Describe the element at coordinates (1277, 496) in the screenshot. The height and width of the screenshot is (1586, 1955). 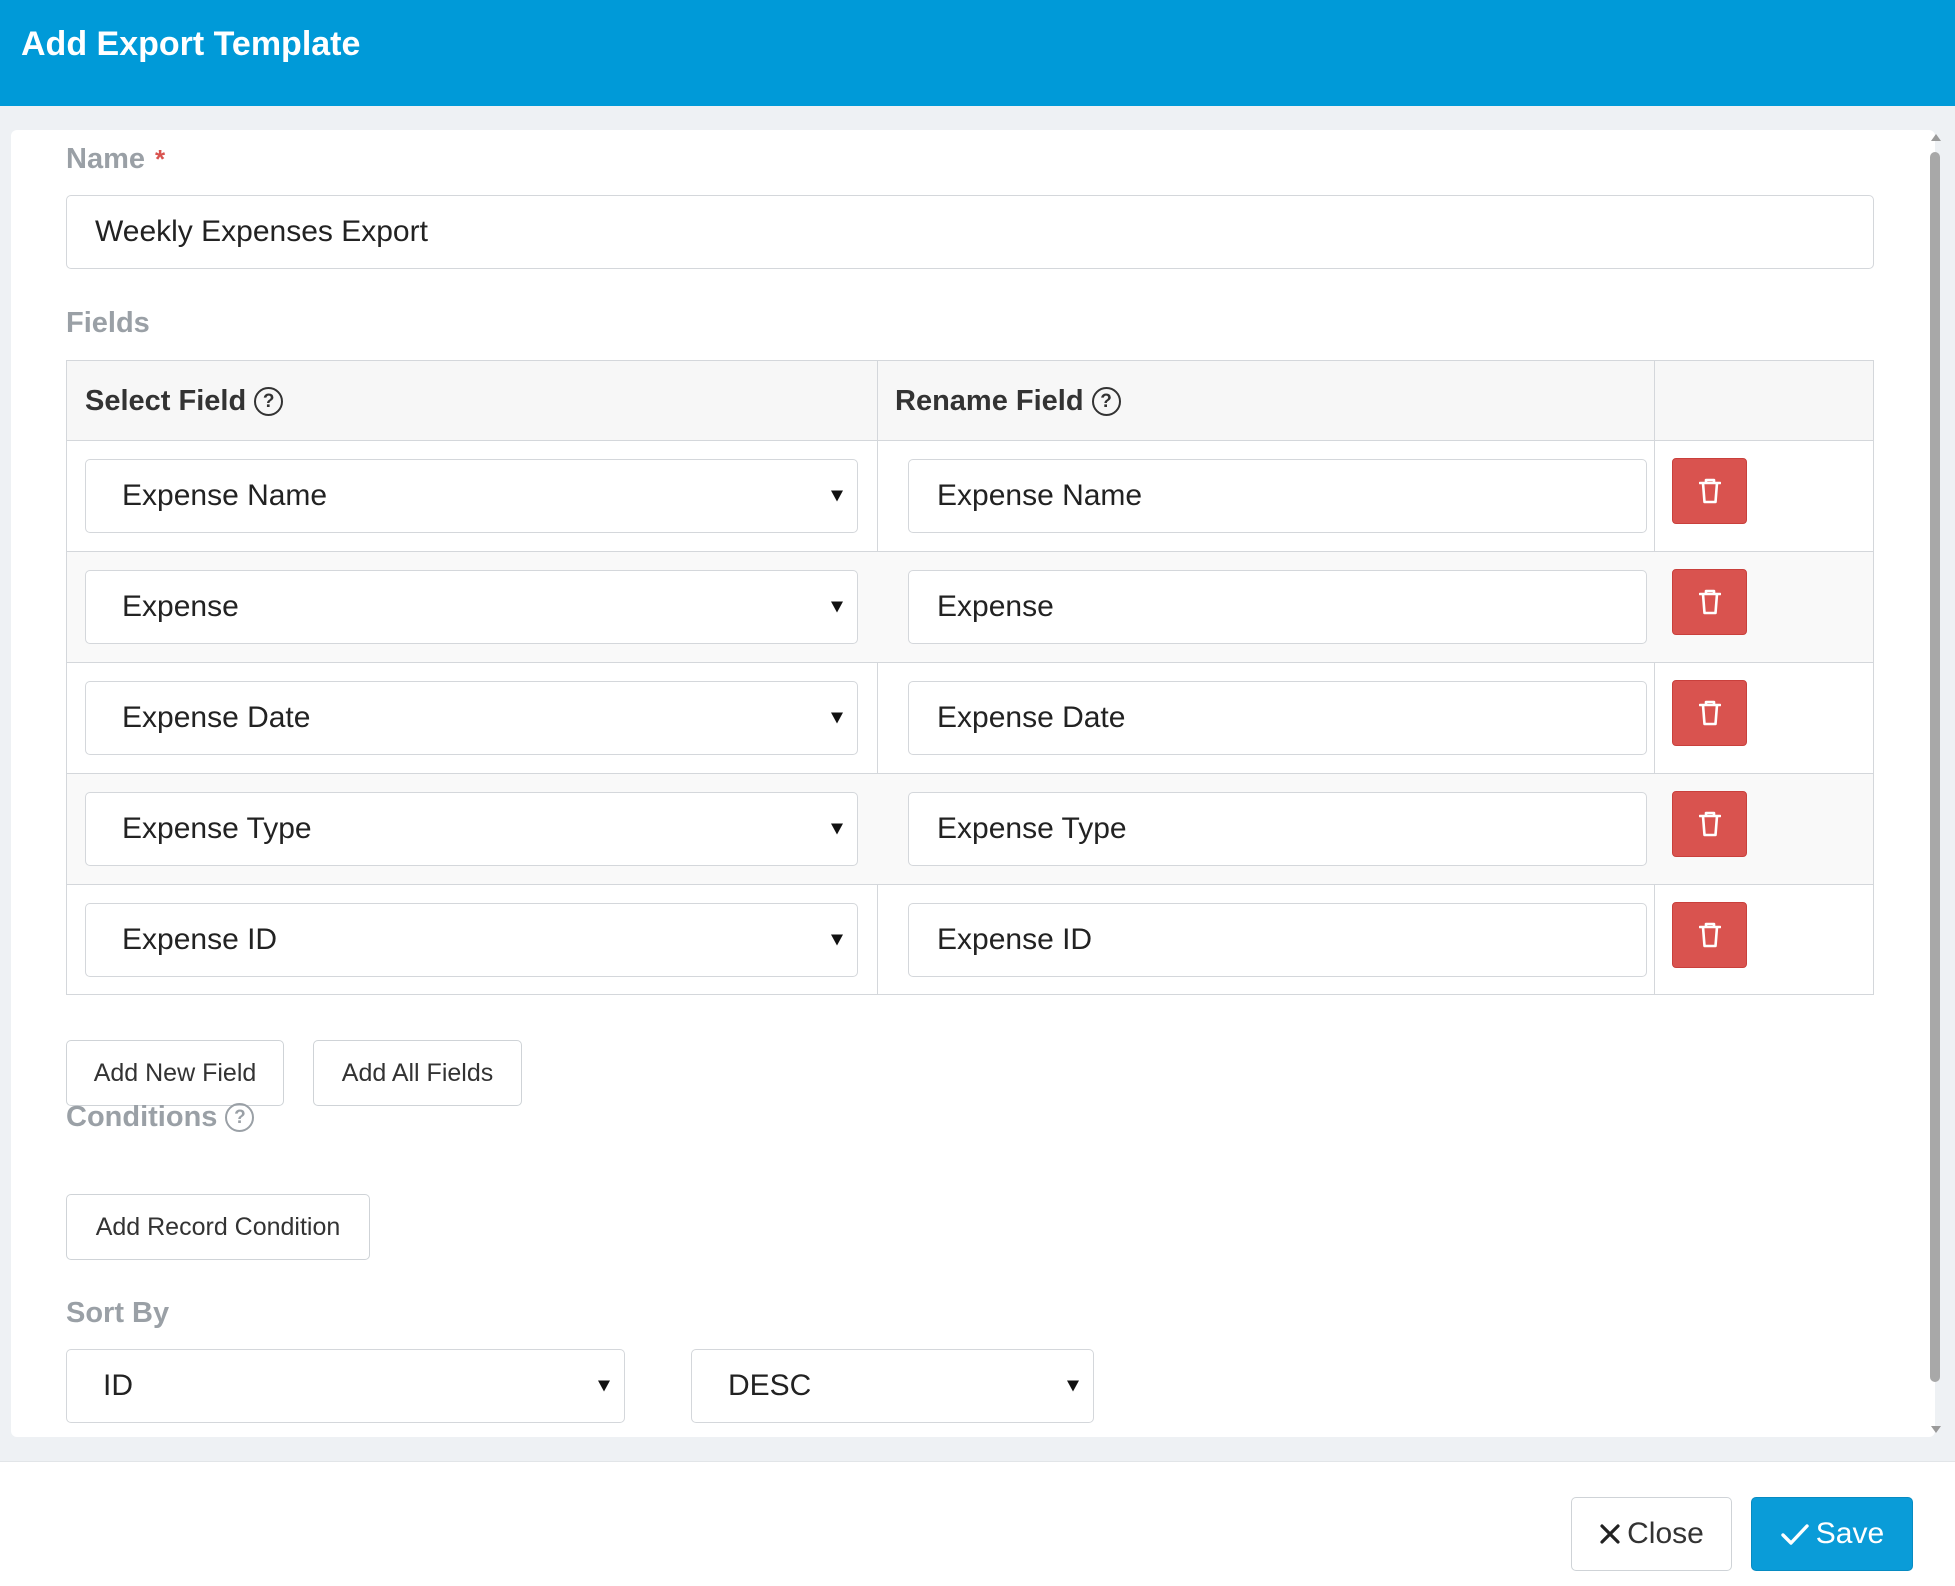
I see `rename-field-input: Expense Name` at that location.